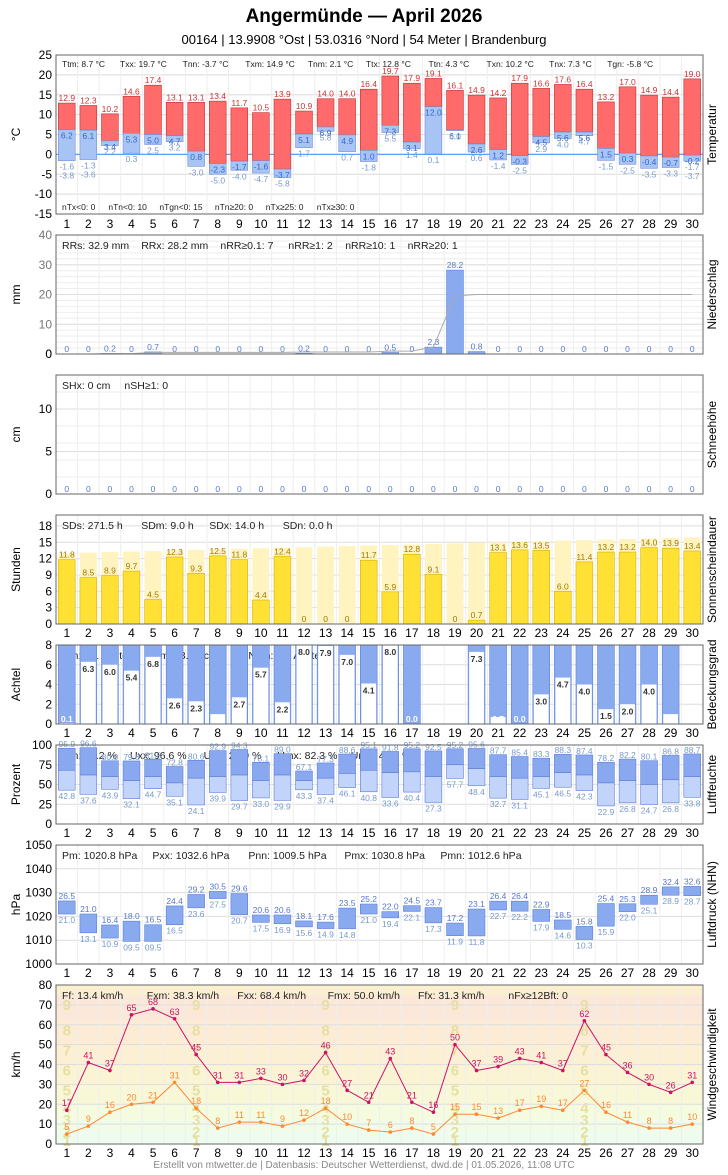 The height and width of the screenshot is (1175, 728). What do you see at coordinates (584, 751) in the screenshot?
I see `humidity-max-label: 87.4` at bounding box center [584, 751].